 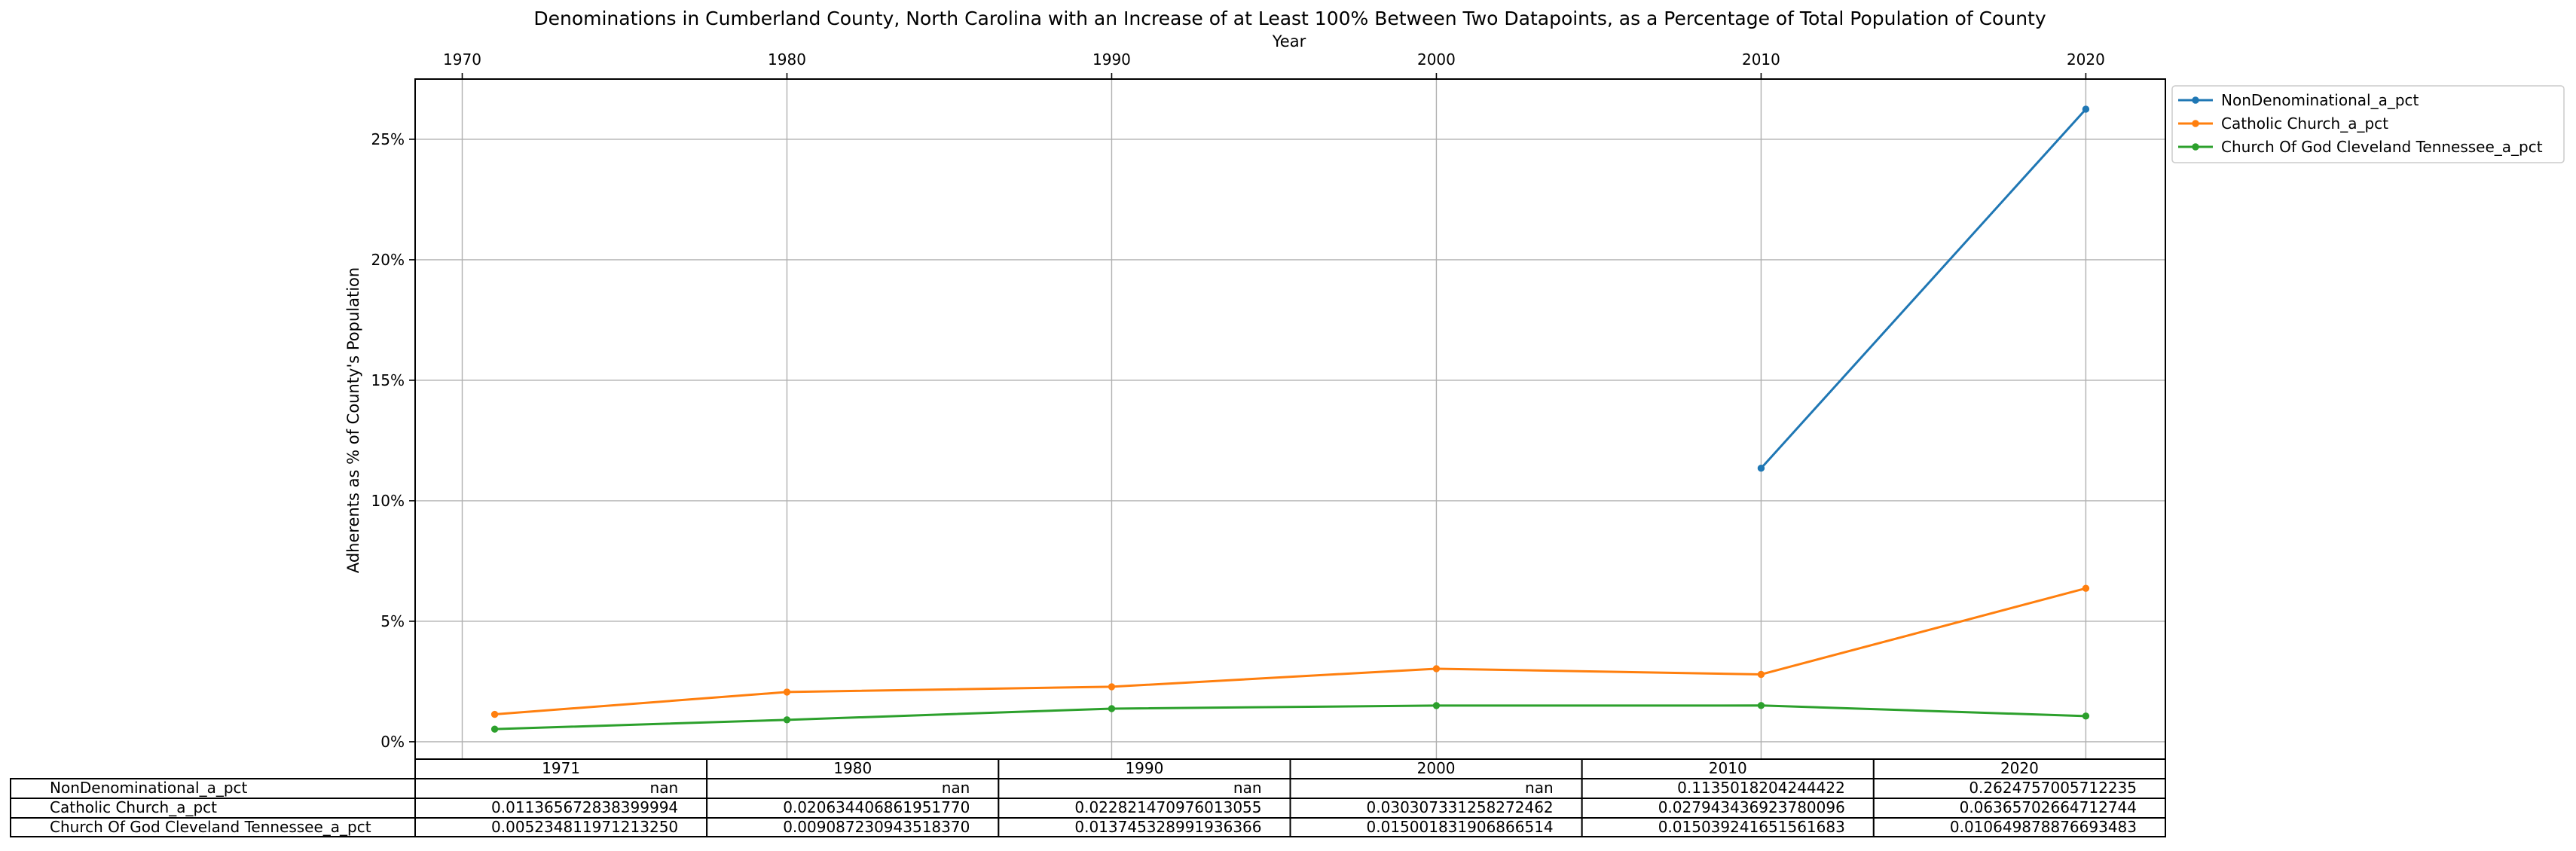 What do you see at coordinates (1761, 788) in the screenshot?
I see `table-cell-value: 0.1135018204244422` at bounding box center [1761, 788].